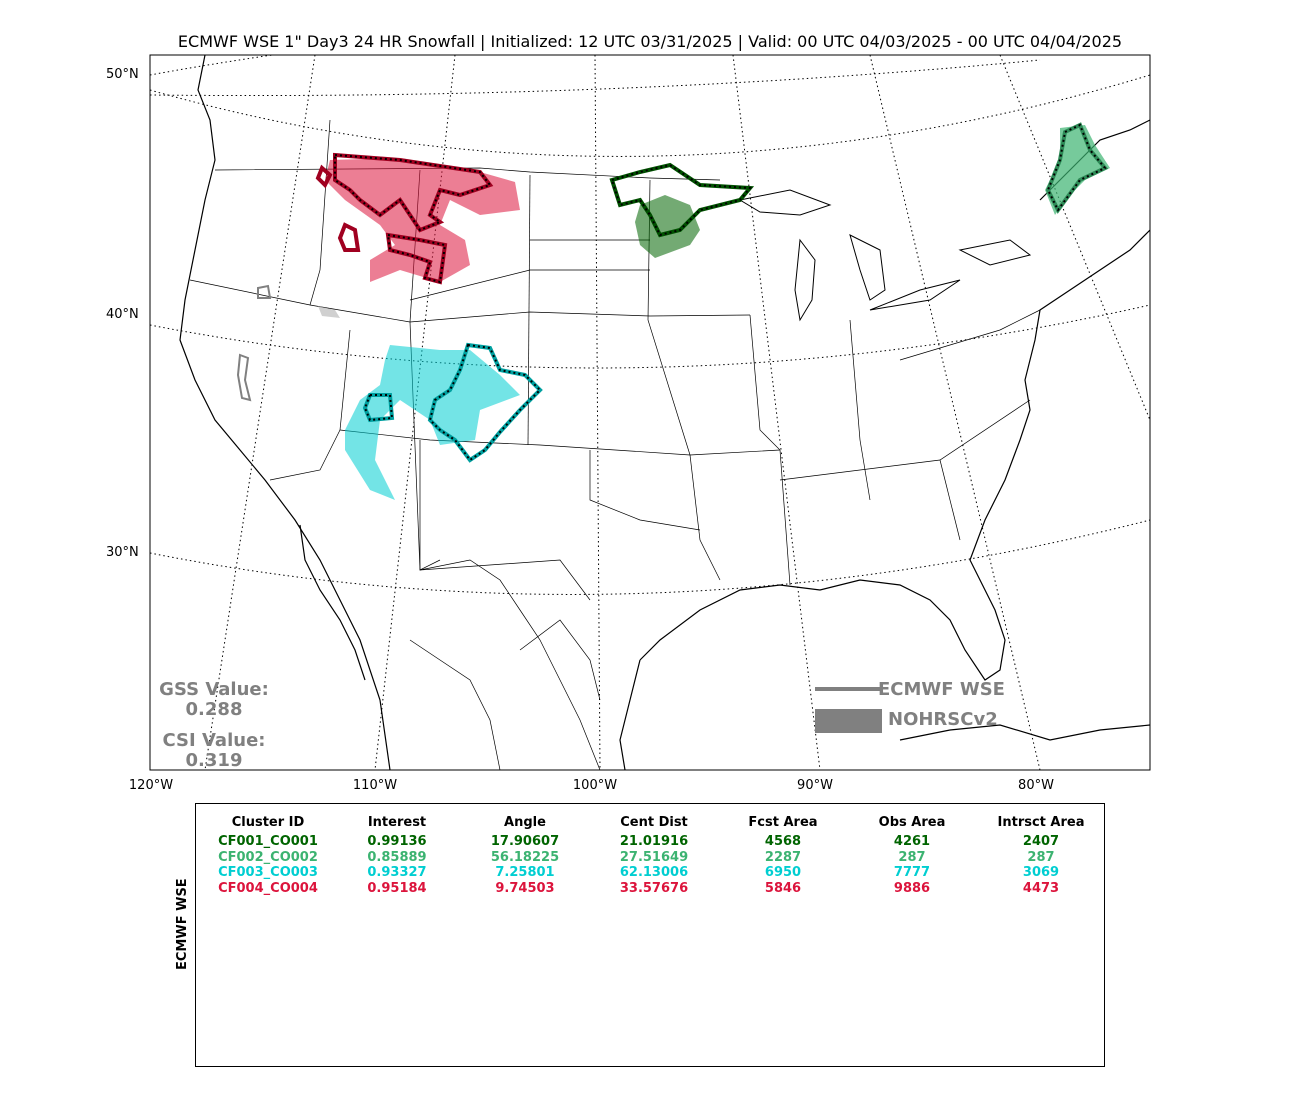  What do you see at coordinates (912, 841) in the screenshot?
I see `table-cell: 4261` at bounding box center [912, 841].